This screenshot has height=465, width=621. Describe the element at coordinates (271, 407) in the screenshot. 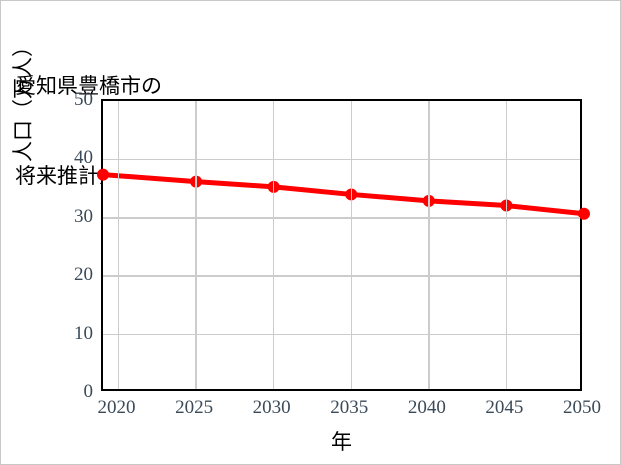

I see `x-axis-tick-label: 2030` at that location.